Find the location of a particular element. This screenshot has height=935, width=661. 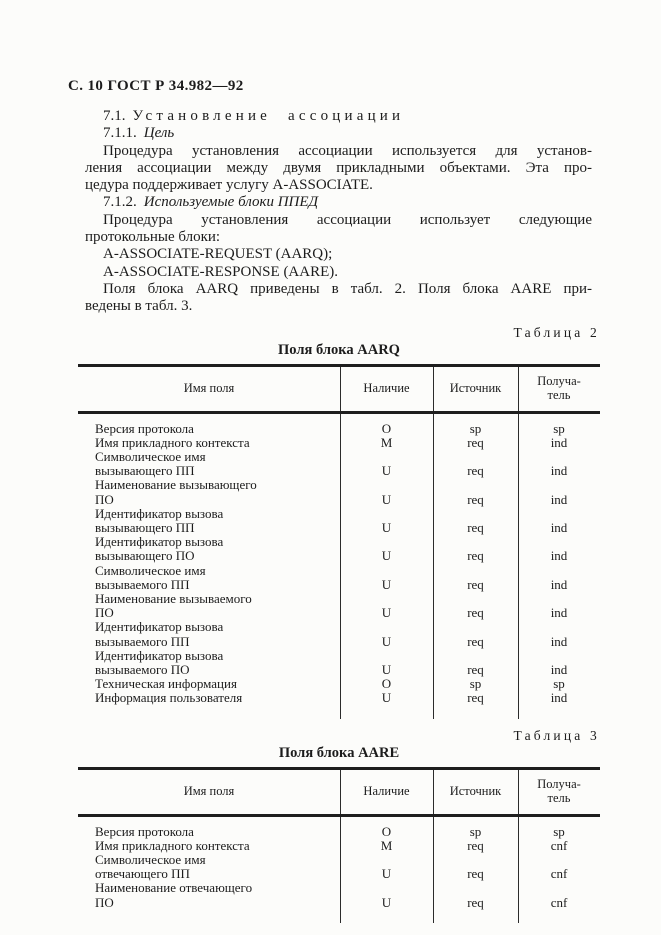

field-name-cell: Идентификатор вызова вызываемого ПО is located at coordinates (209, 663).